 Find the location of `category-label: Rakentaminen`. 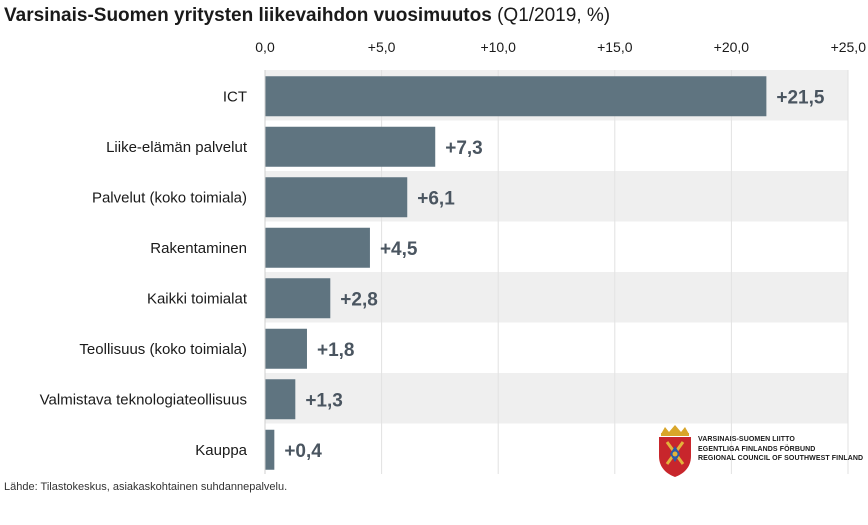

category-label: Rakentaminen is located at coordinates (198, 248).